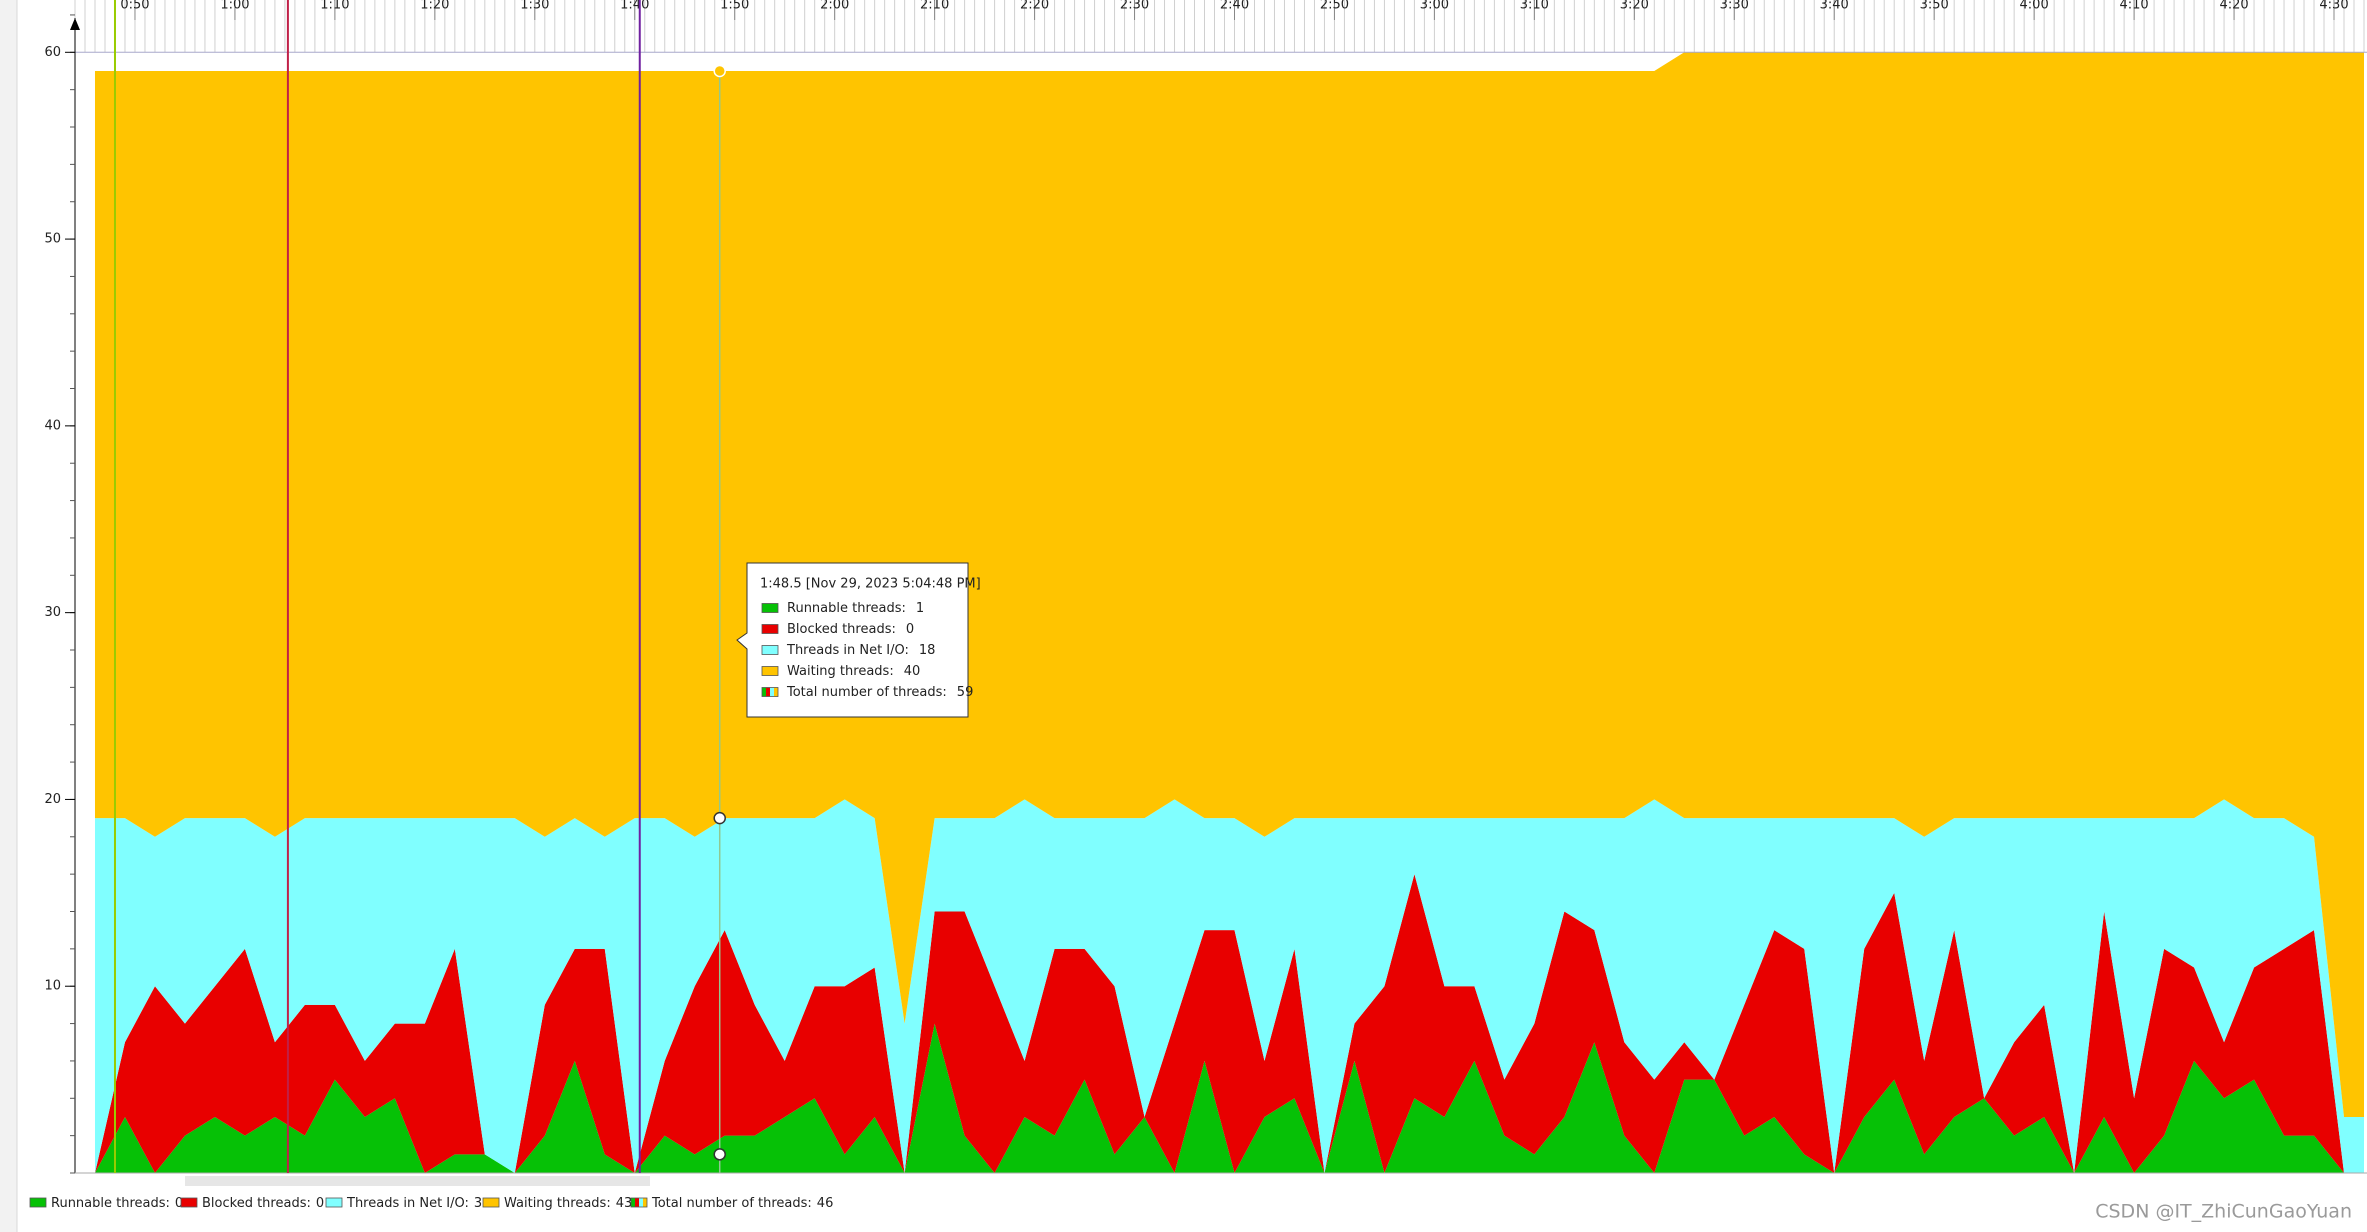 The image size is (2367, 1232). I want to click on legend-entry: Threads in Net I/O: 3, so click(414, 1203).